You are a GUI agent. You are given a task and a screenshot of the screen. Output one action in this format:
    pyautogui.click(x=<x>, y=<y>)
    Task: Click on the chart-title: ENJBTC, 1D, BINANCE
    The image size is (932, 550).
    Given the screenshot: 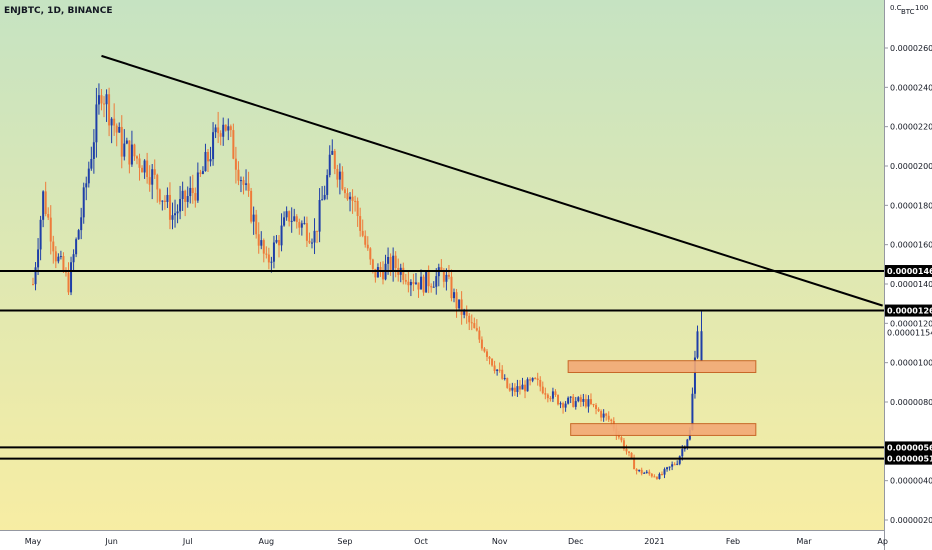 What is the action you would take?
    pyautogui.click(x=58, y=11)
    